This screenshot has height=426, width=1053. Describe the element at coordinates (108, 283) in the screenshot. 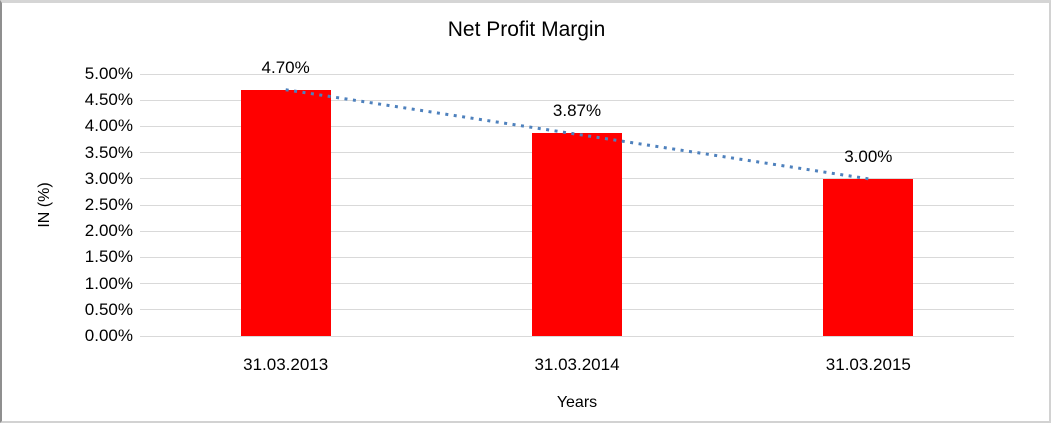

I see `y-axis-tick-label: 1.00%` at that location.